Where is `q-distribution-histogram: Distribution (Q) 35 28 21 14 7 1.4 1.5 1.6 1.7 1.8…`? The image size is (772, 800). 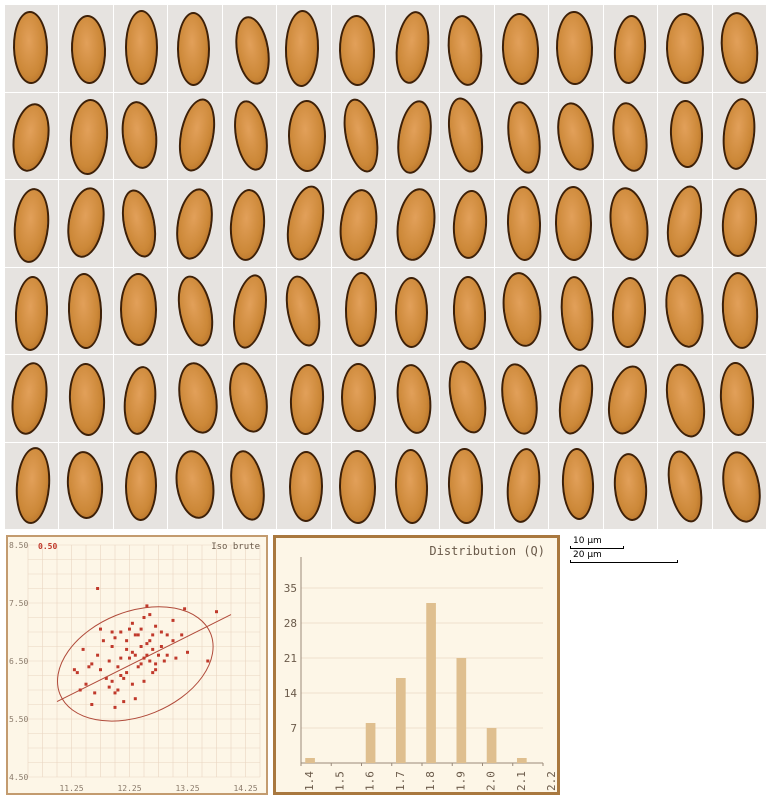
q-distribution-histogram: Distribution (Q) 35 28 21 14 7 1.4 1.5 1.6 1.7 1.8… is located at coordinates (416, 665).